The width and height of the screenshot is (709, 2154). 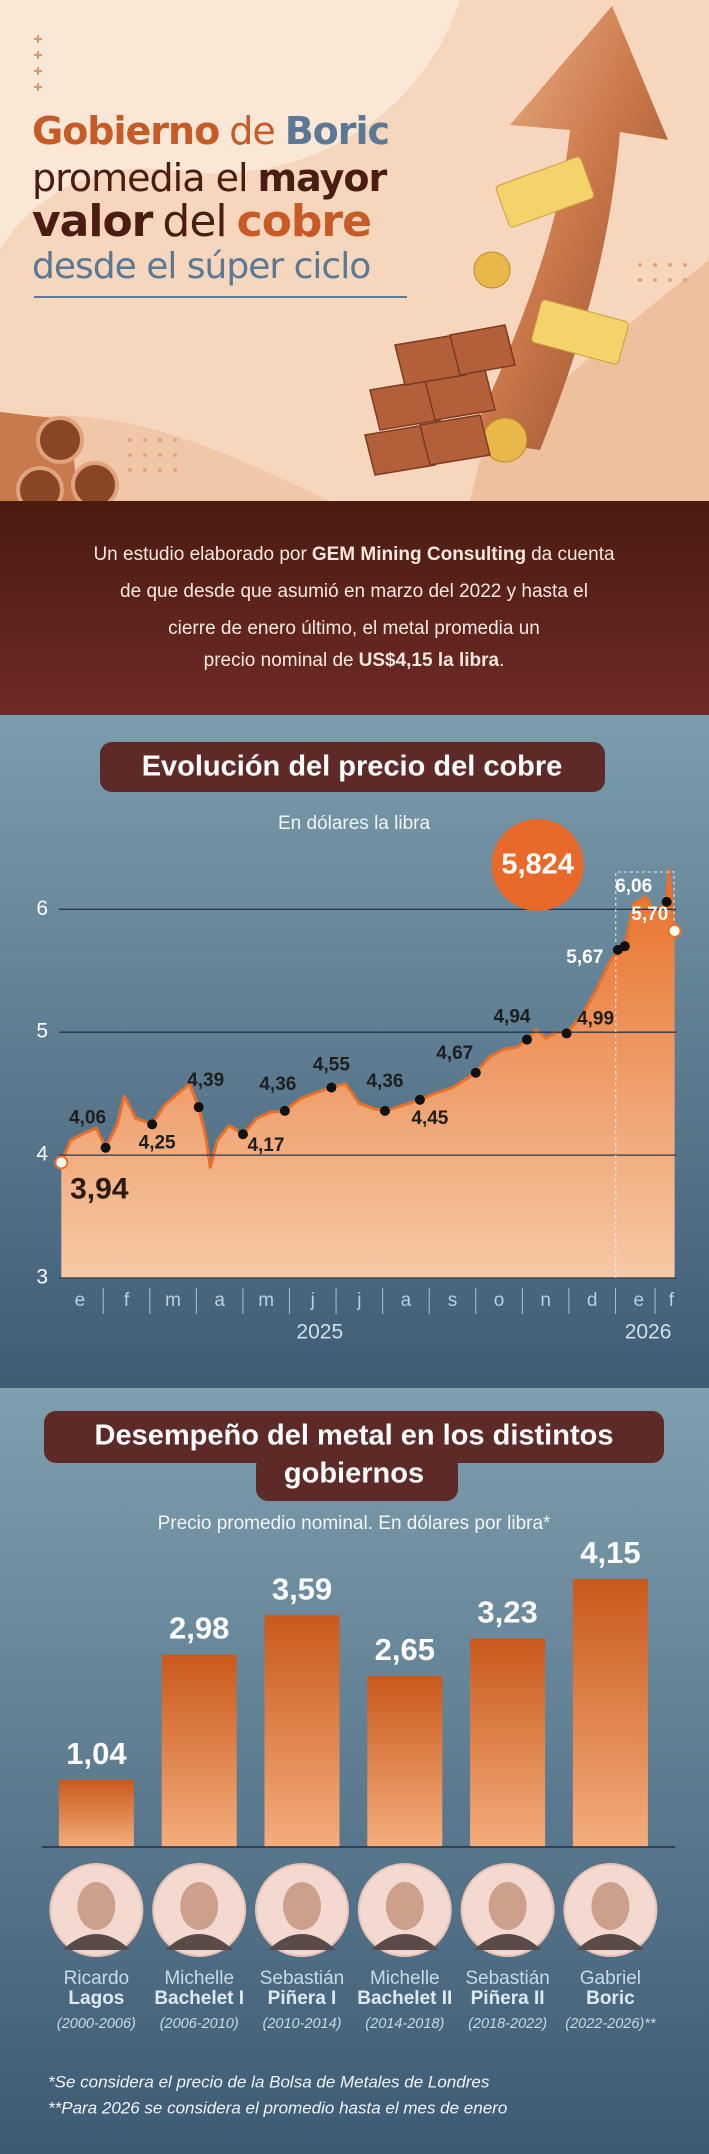 I want to click on first-name: Ricardo, so click(x=96, y=1978).